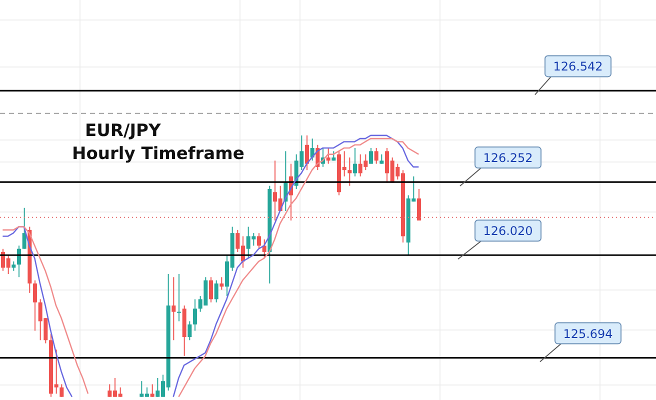  What do you see at coordinates (123, 131) in the screenshot?
I see `text: EUR/JPY` at bounding box center [123, 131].